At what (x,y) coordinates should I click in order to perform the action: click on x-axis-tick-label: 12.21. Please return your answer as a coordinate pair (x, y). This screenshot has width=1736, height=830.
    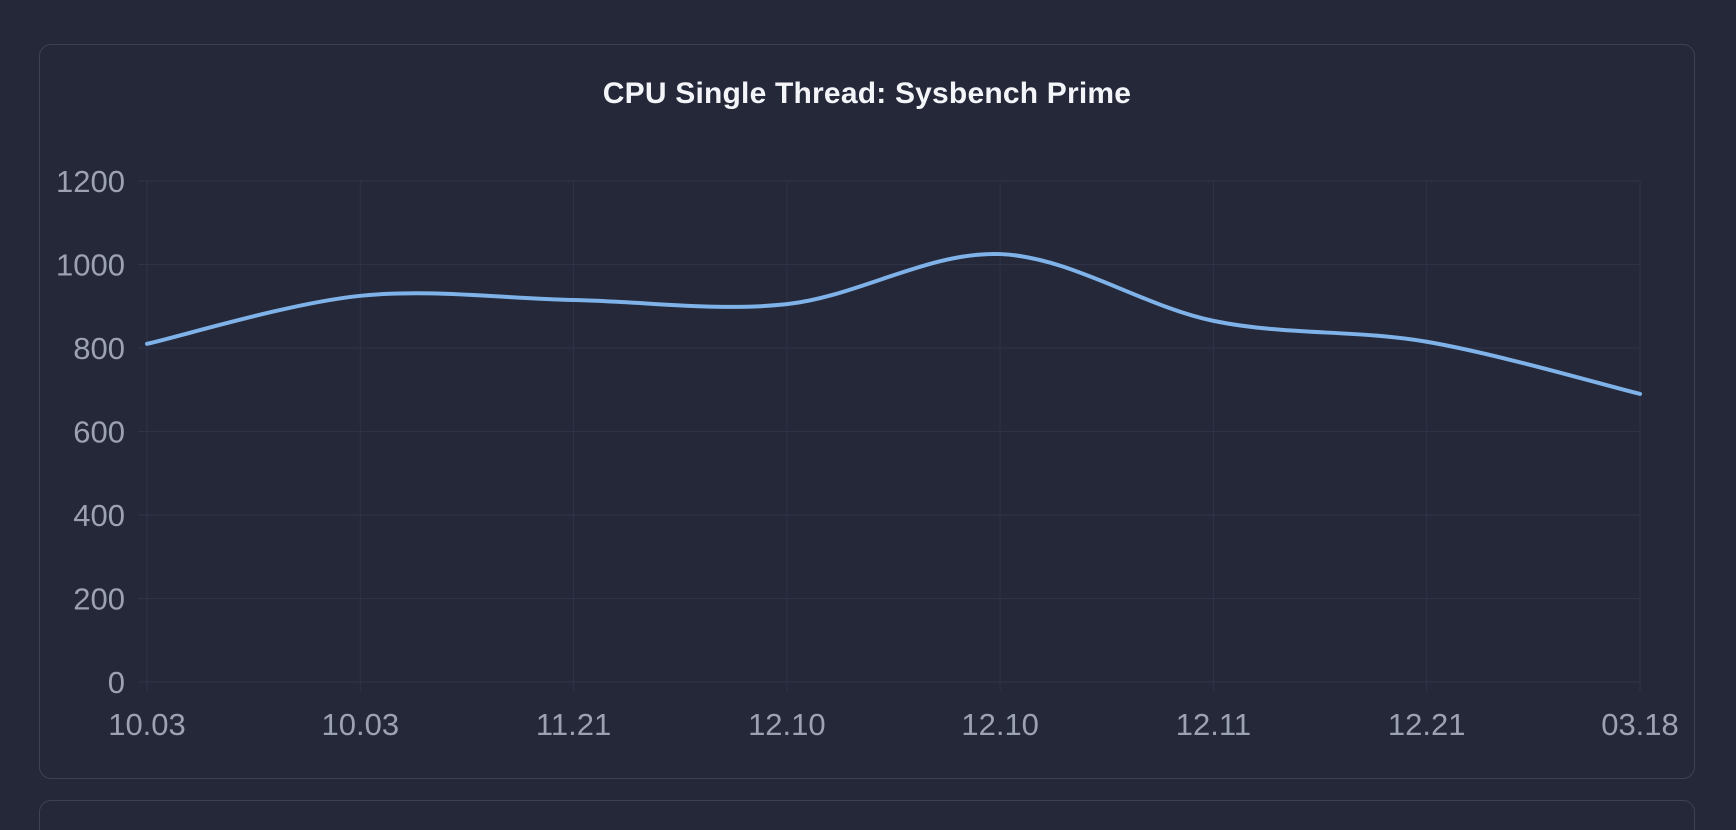
    Looking at the image, I should click on (1427, 724).